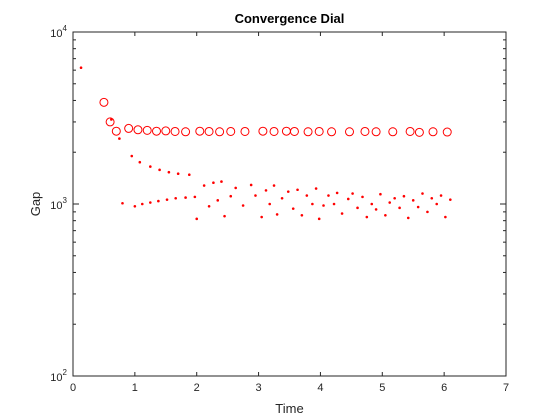 This screenshot has height=420, width=560. I want to click on x-tick-label: 4, so click(320, 388).